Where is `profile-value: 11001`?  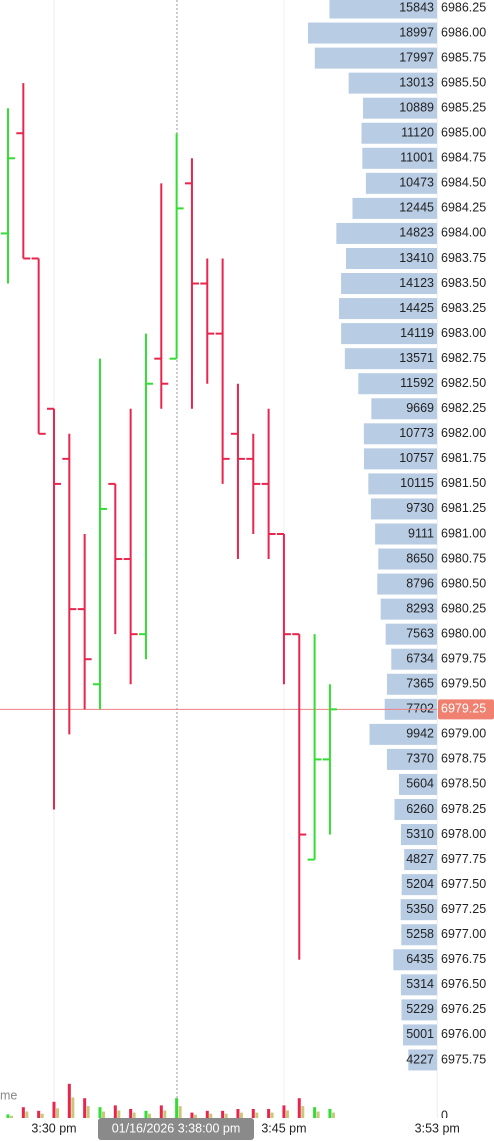 profile-value: 11001 is located at coordinates (417, 158).